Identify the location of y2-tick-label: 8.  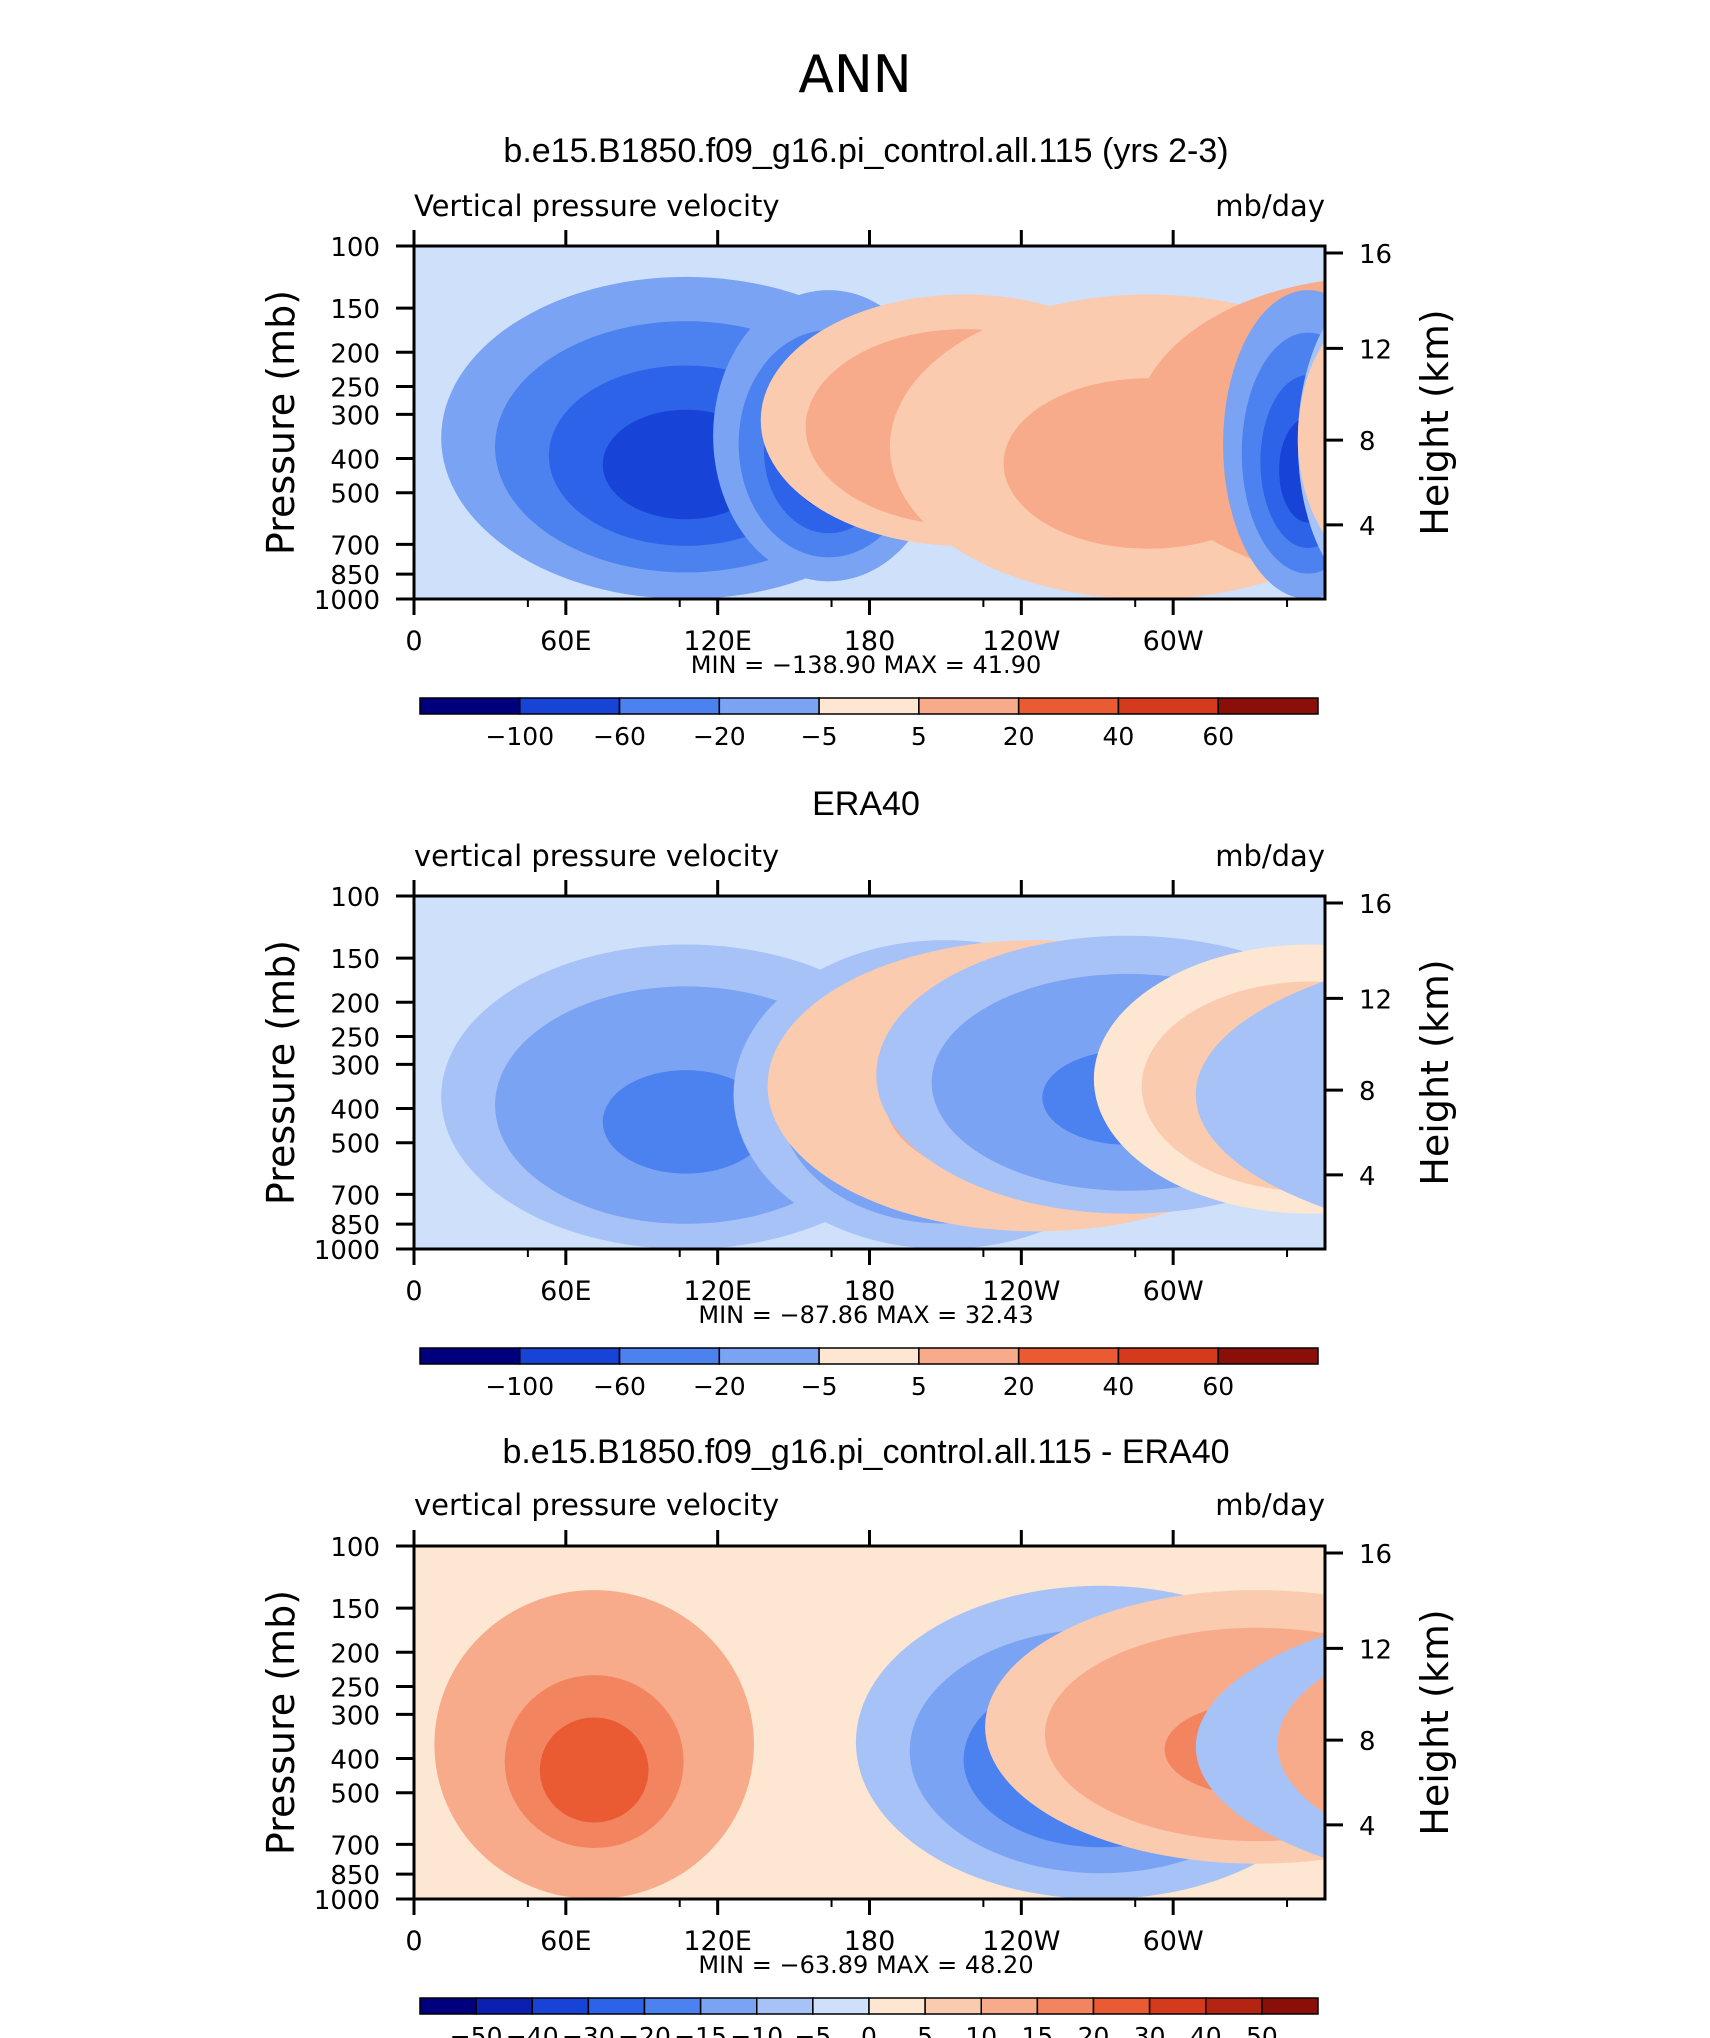
(1367, 1092).